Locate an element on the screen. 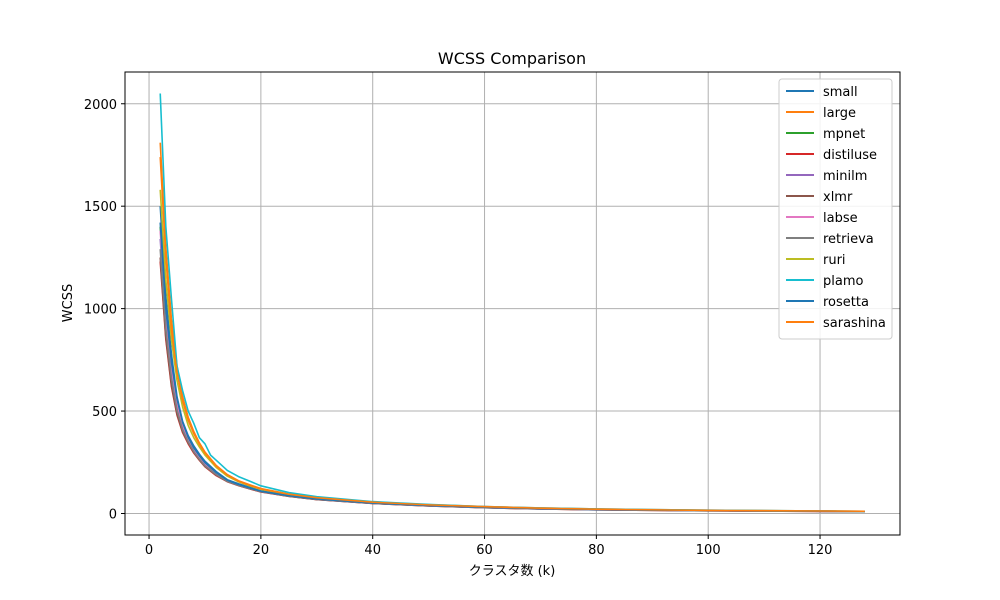 The height and width of the screenshot is (600, 1000). legend-label-small: small is located at coordinates (840, 92).